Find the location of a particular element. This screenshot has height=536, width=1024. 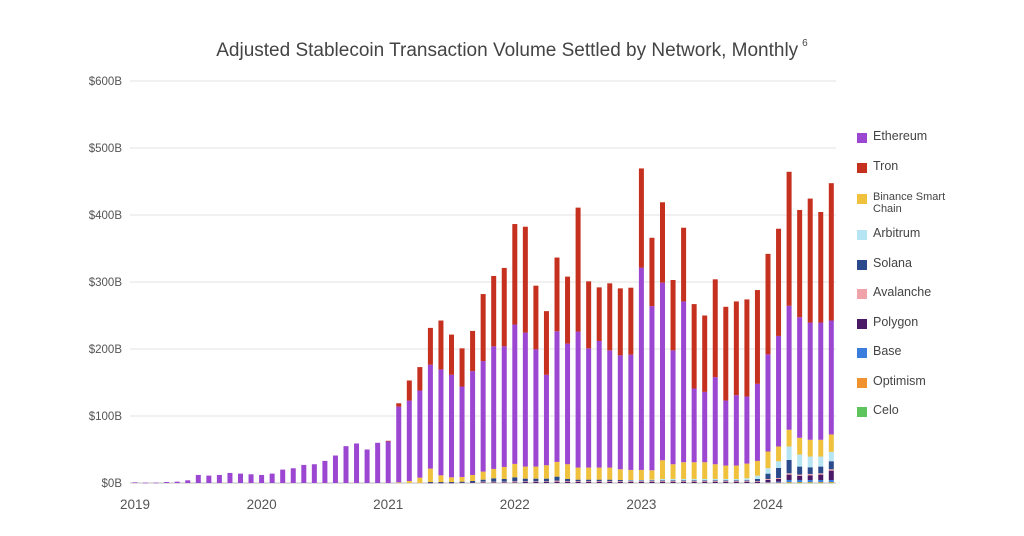

legend-item-tron: Tron is located at coordinates (877, 166).